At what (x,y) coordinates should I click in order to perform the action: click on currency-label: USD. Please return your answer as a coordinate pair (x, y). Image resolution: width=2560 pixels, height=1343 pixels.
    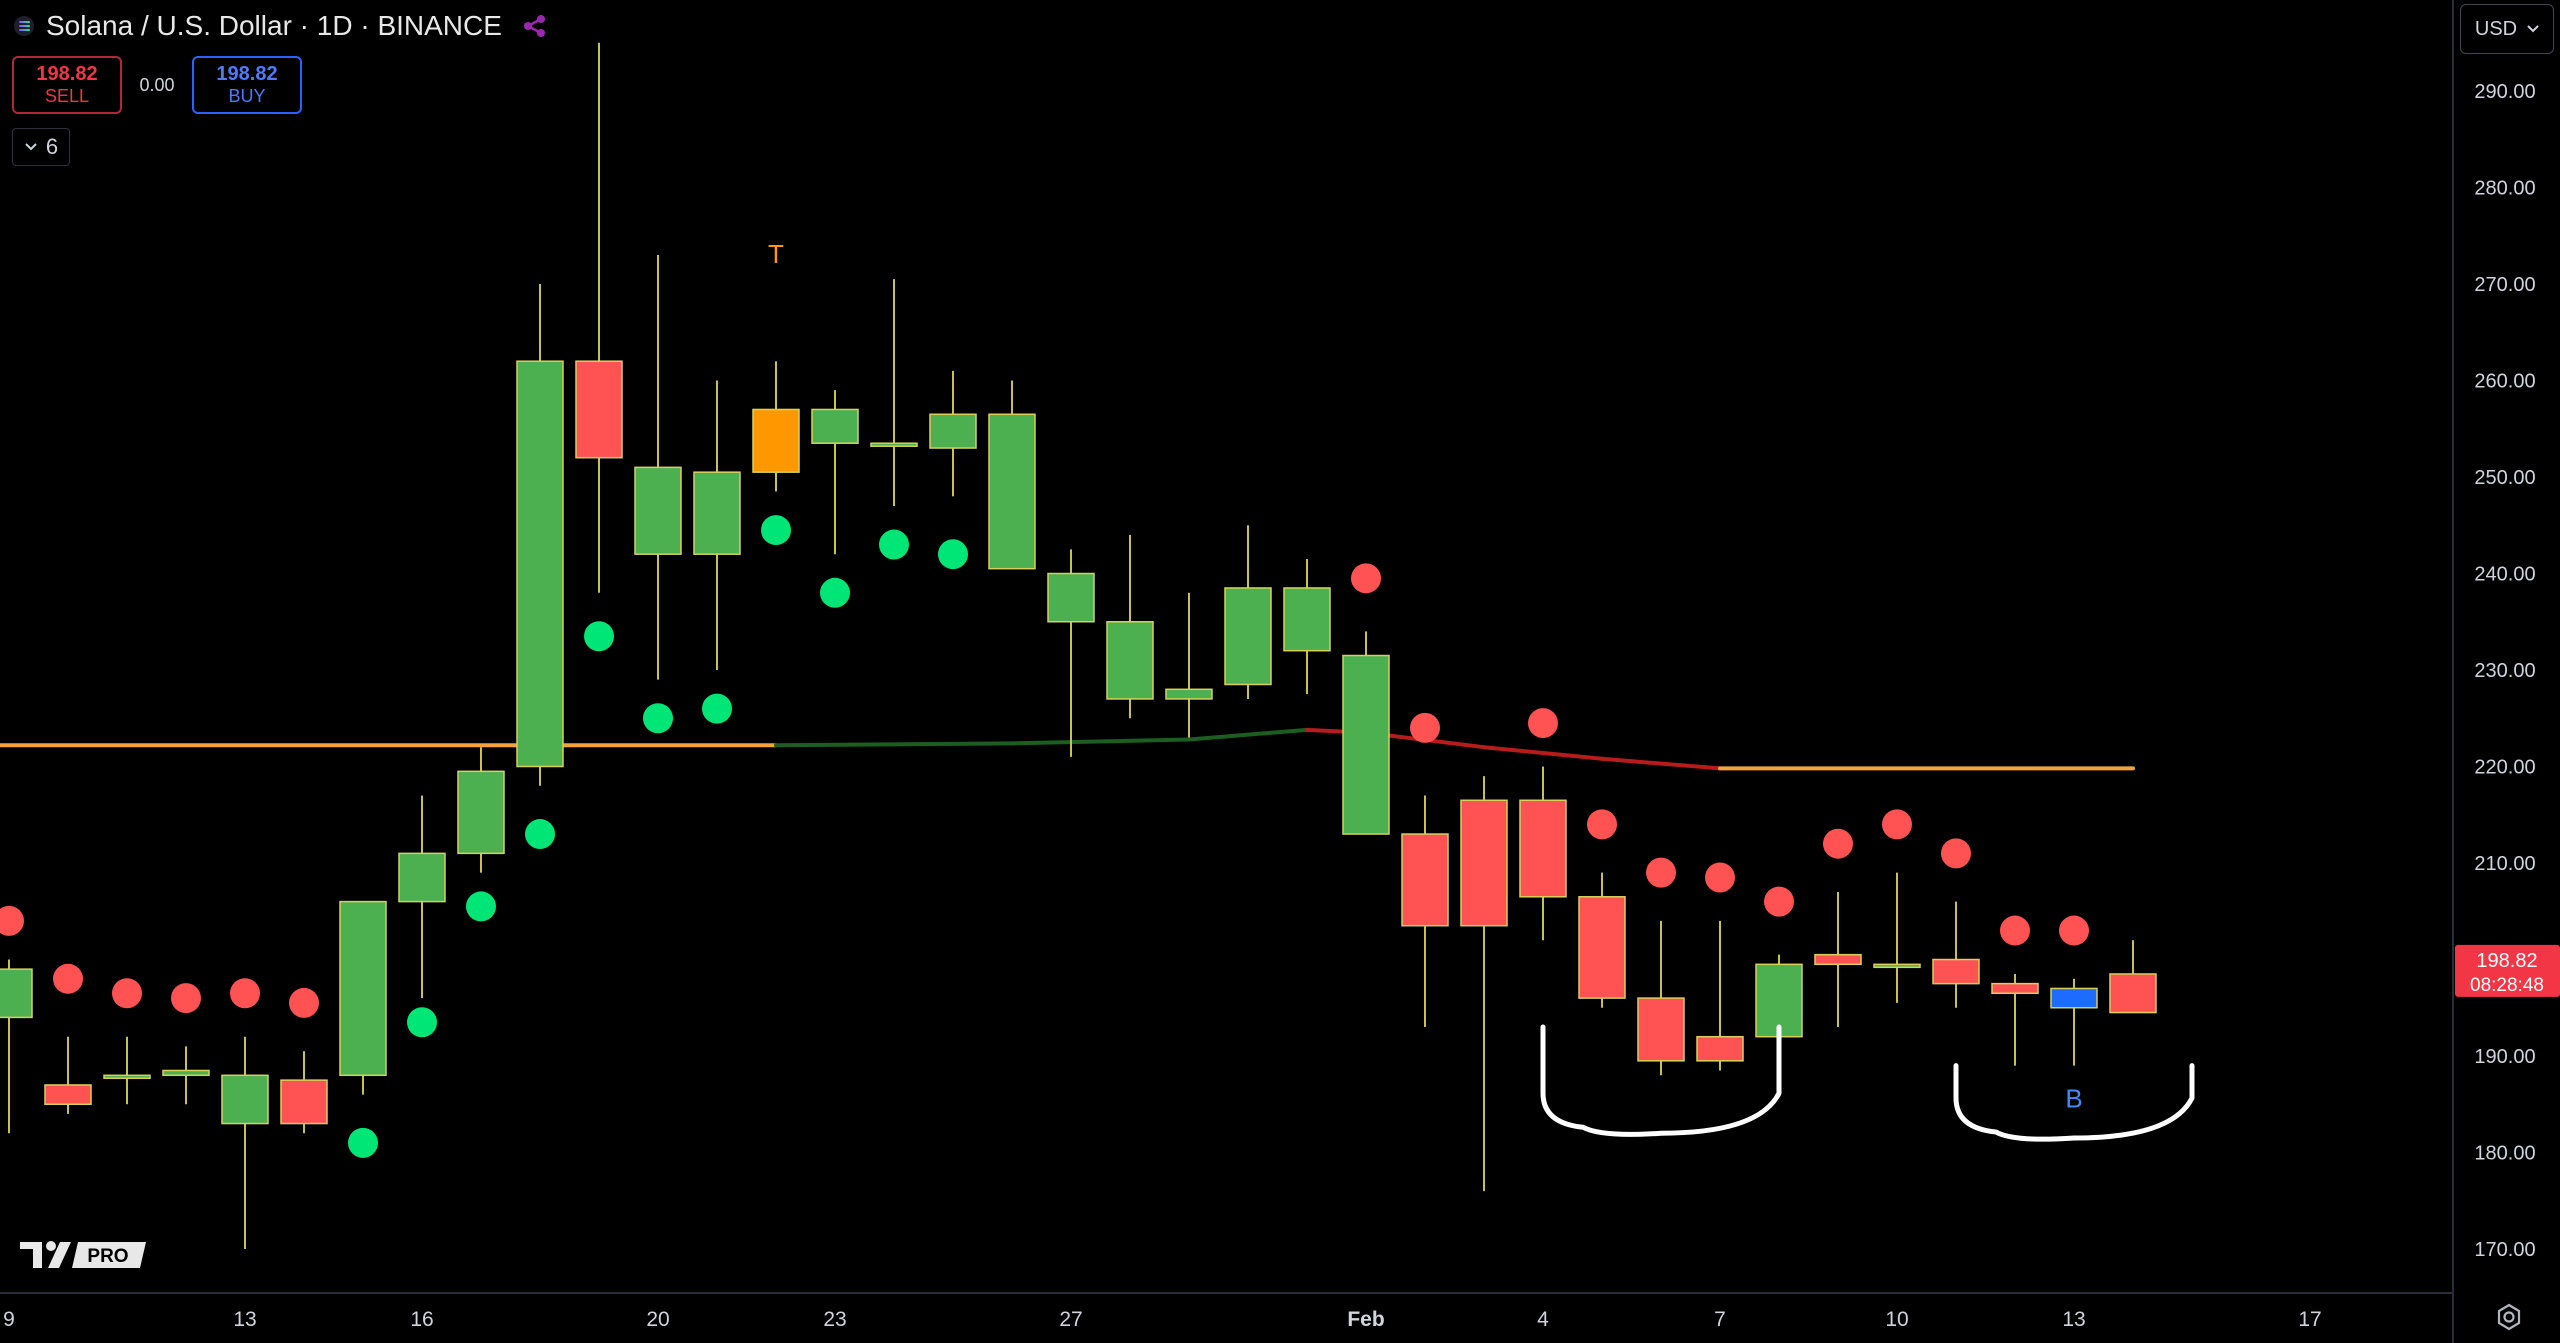
    Looking at the image, I should click on (2496, 28).